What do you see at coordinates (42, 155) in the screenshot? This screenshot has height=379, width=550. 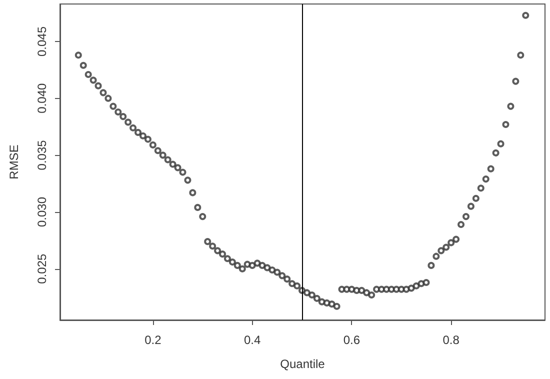 I see `y-tick-label: 0.035` at bounding box center [42, 155].